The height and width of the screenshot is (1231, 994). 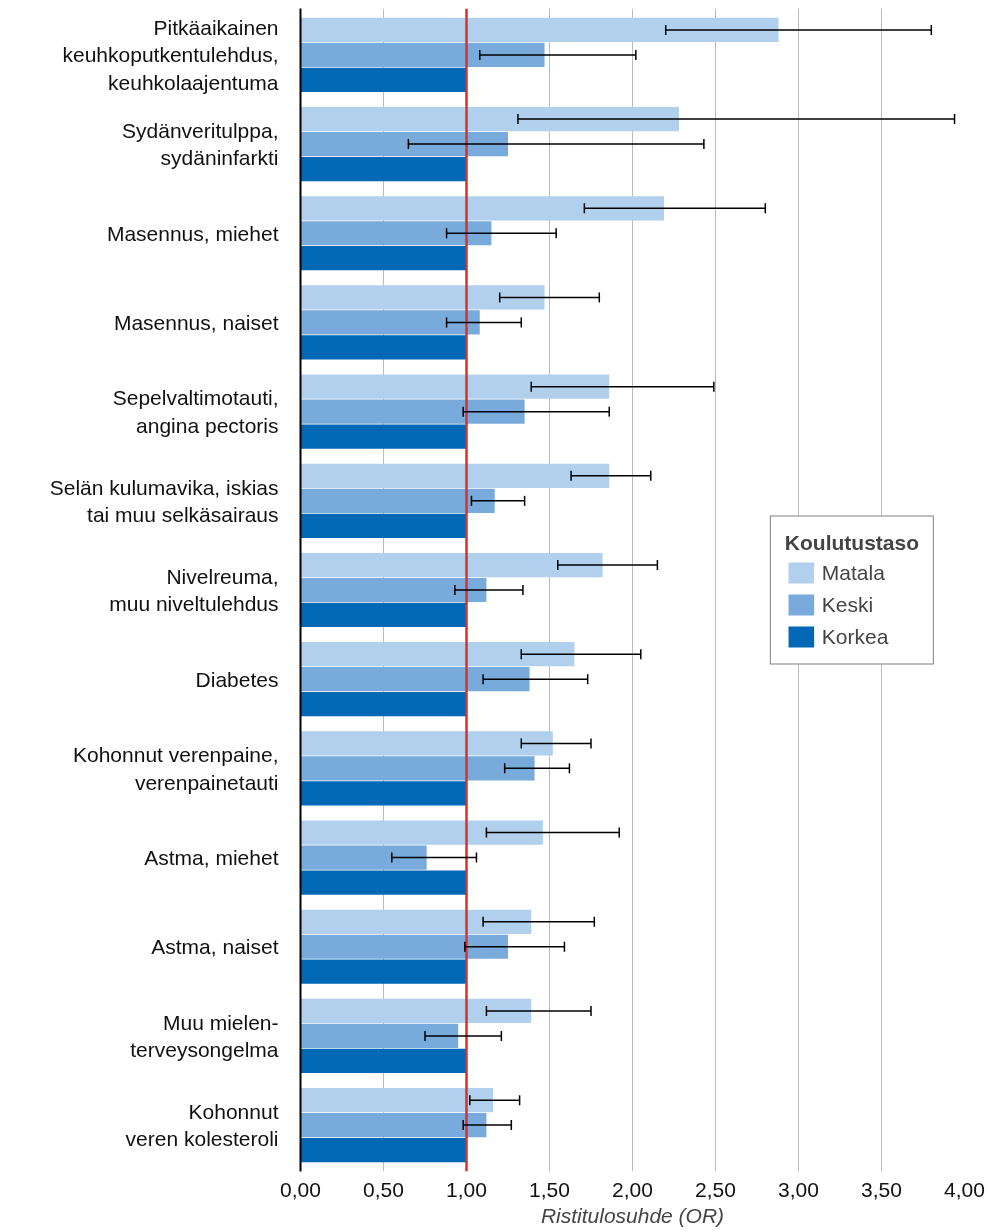 I want to click on x-tick-label: 2,50, so click(x=715, y=1189).